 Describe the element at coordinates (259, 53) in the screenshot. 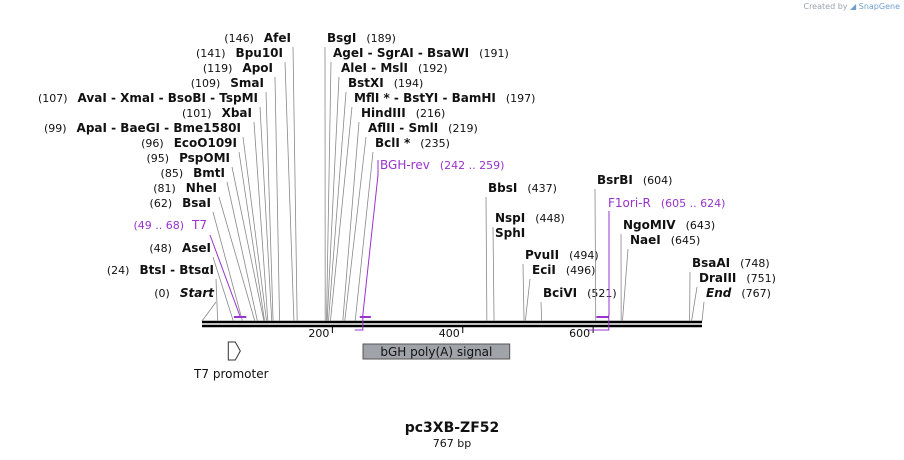

I see `site-label: Bpu10I` at that location.